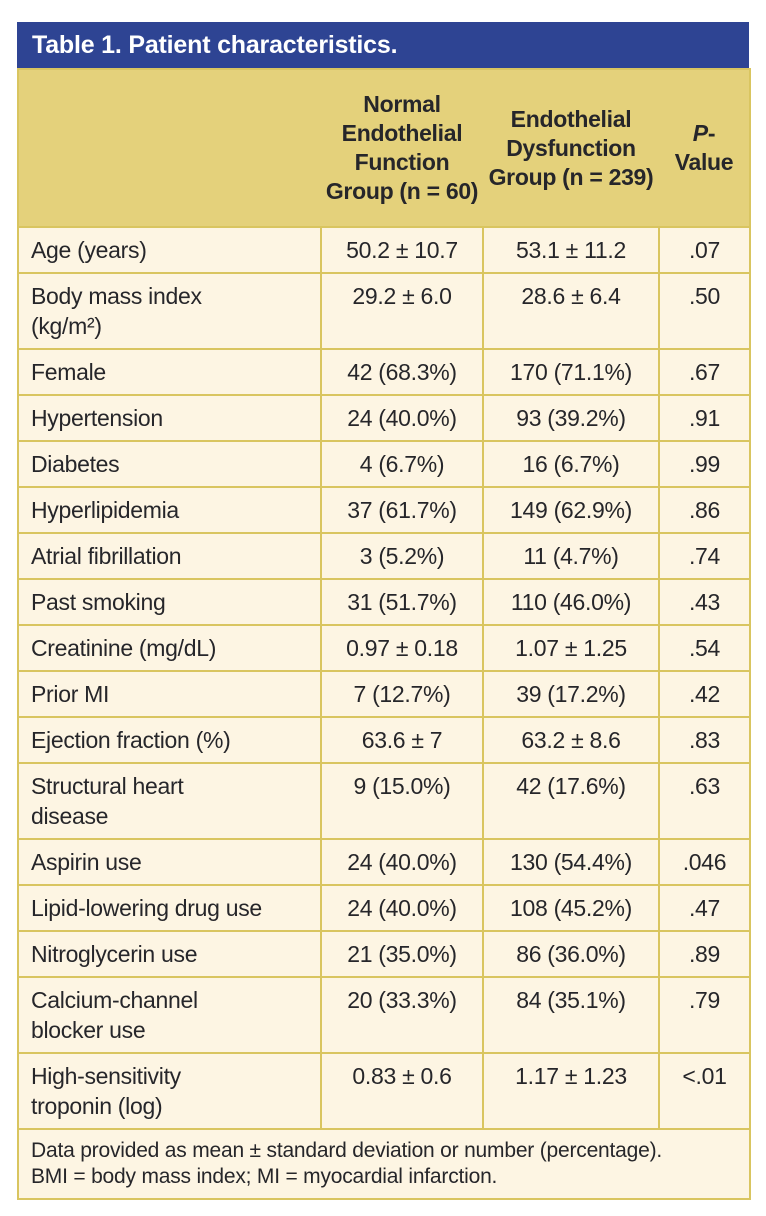 The width and height of the screenshot is (766, 1216). Describe the element at coordinates (402, 648) in the screenshot. I see `normal-group-value: 0.97 ± 0.18` at that location.